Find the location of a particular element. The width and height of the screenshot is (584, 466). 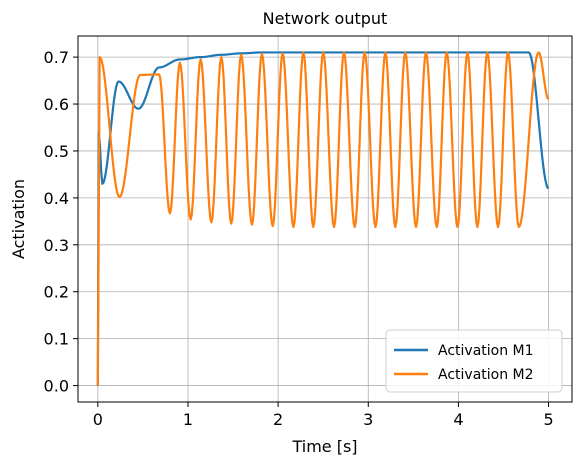

chart-title: Network output is located at coordinates (325, 18).